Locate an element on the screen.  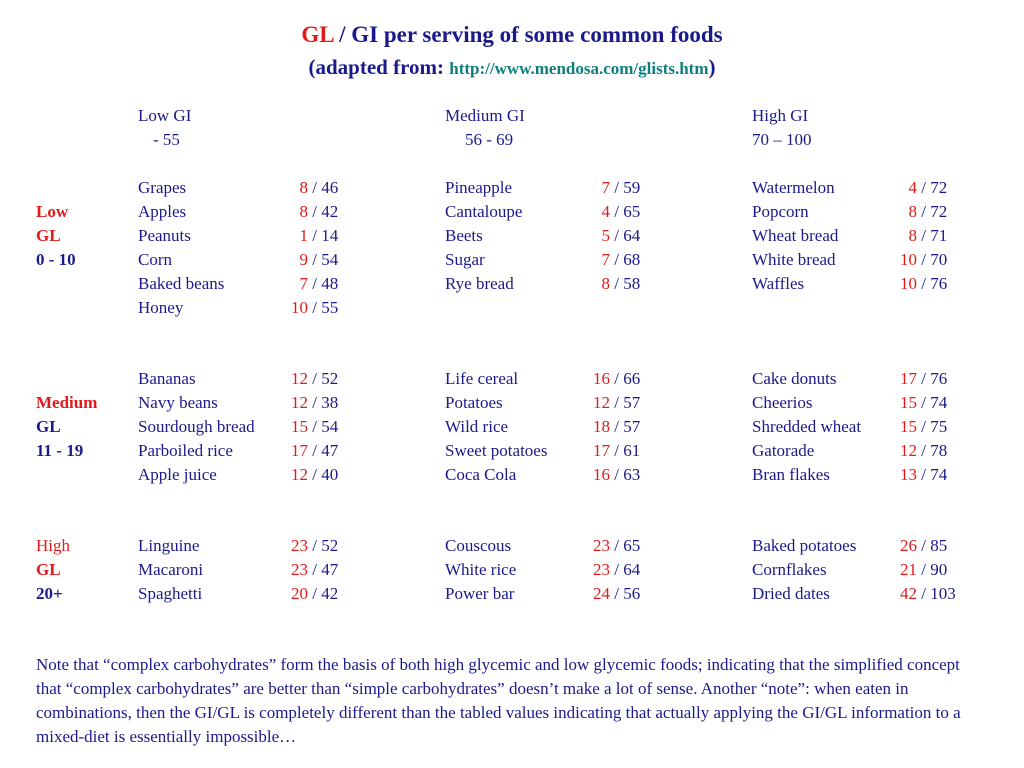
food-name: Grapes is located at coordinates (162, 187).